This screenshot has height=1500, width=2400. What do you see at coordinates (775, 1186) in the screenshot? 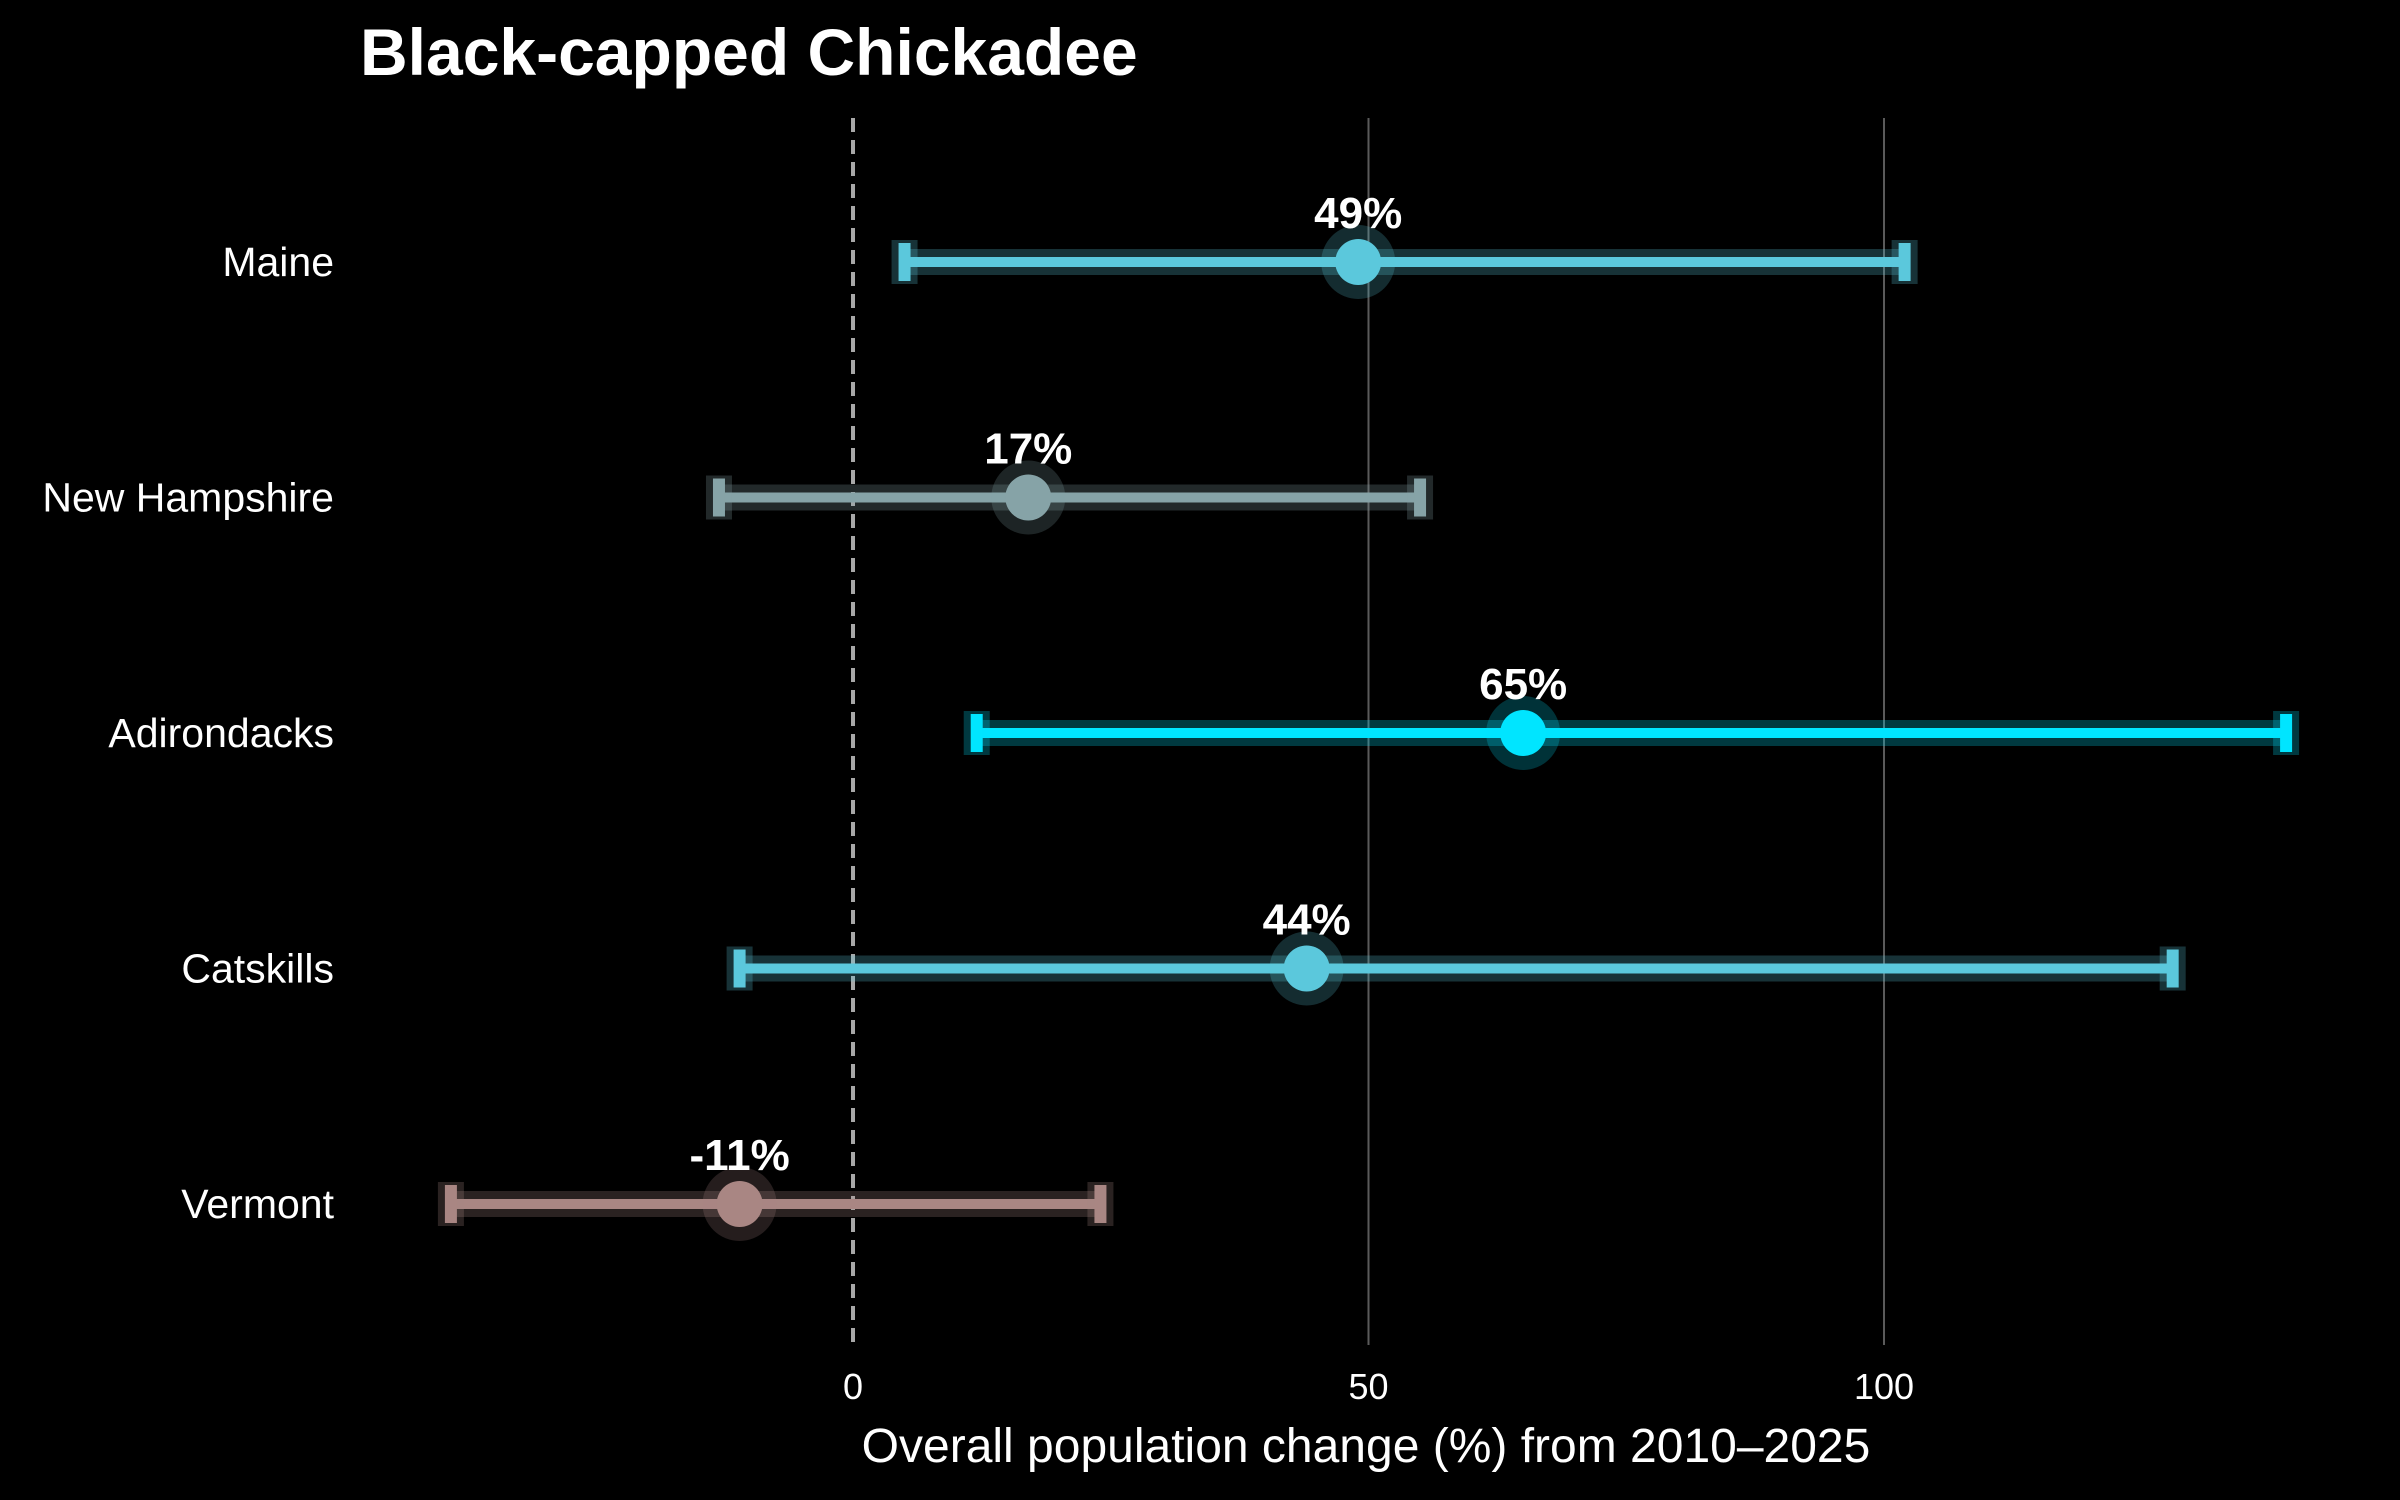
I see `interval-vermont: -11%` at bounding box center [775, 1186].